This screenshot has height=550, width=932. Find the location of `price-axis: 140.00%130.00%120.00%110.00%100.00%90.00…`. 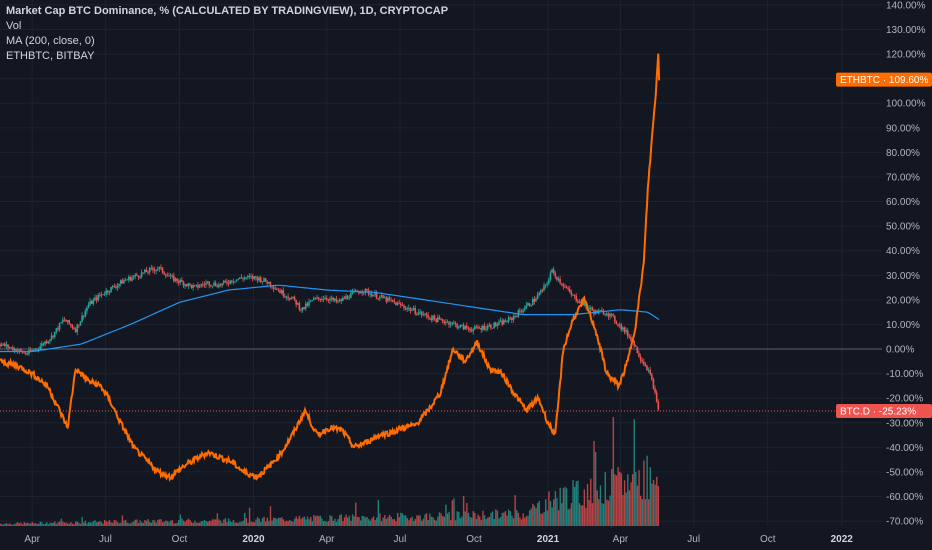

price-axis: 140.00%130.00%120.00%110.00%100.00%90.00… is located at coordinates (906, 263).